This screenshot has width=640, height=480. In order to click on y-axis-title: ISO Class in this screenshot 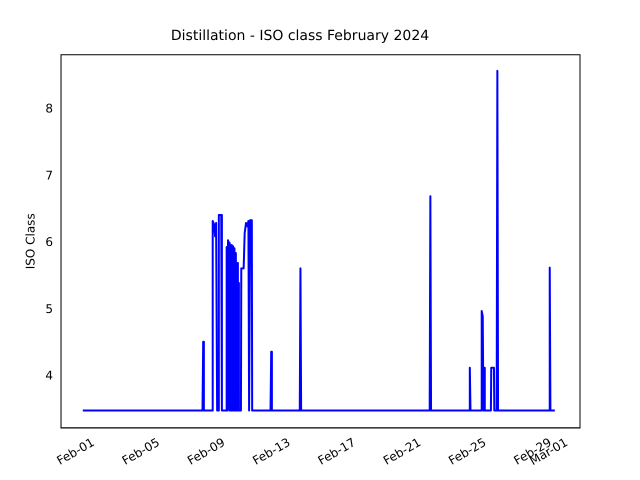, I will do `click(30, 241)`.